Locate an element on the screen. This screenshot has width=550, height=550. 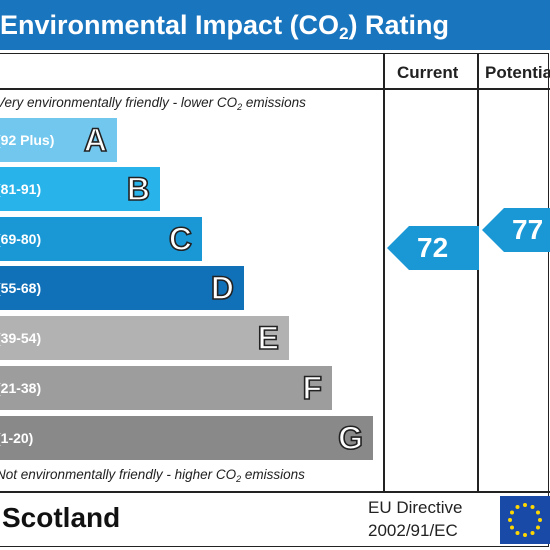
band-e: (39-54) E is located at coordinates (144, 338).